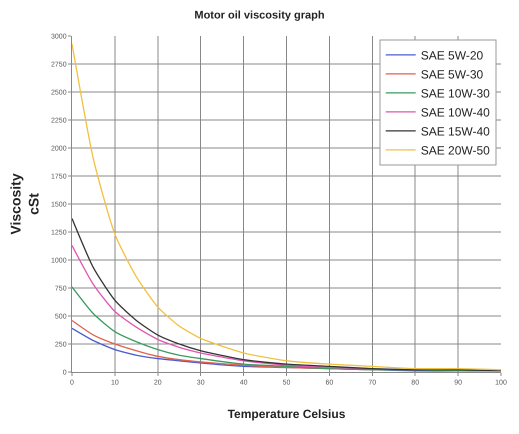  Describe the element at coordinates (24, 204) in the screenshot. I see `y-axis-title: Viscosity cSt` at that location.